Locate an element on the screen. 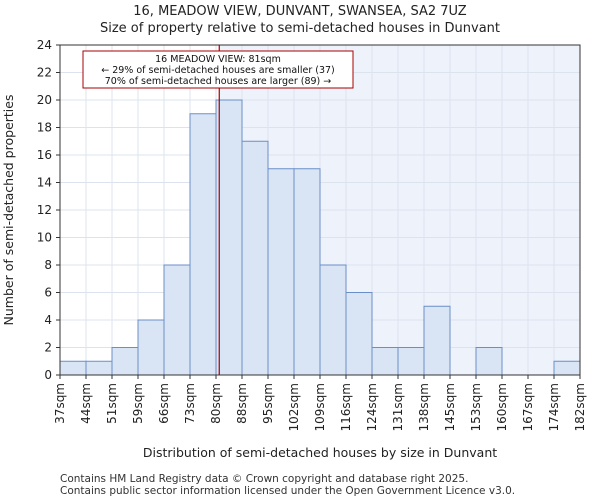  x-tick-label: 153sqm is located at coordinates (476, 407).